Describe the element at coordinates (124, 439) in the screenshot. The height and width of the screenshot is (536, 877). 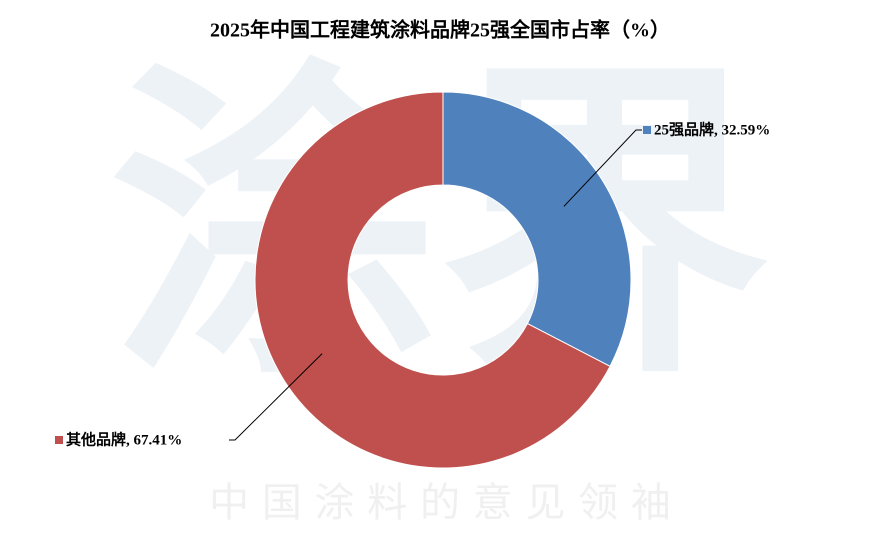
I see `data-label: 其他品牌, 67.41%` at that location.